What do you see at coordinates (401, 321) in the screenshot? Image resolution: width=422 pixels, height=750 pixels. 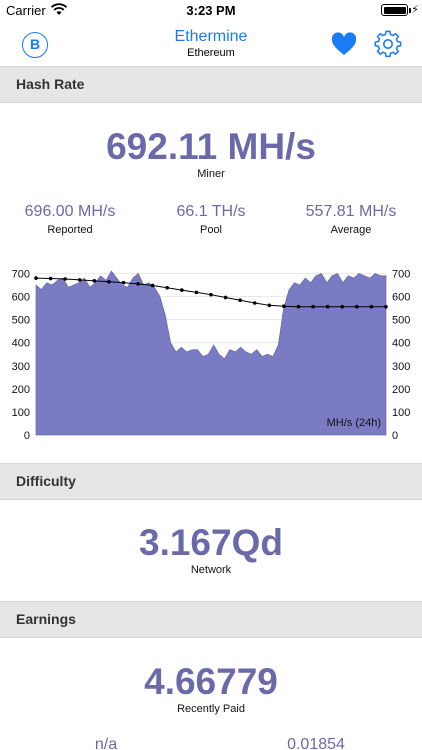 I see `y-tick-label-right: 500` at bounding box center [401, 321].